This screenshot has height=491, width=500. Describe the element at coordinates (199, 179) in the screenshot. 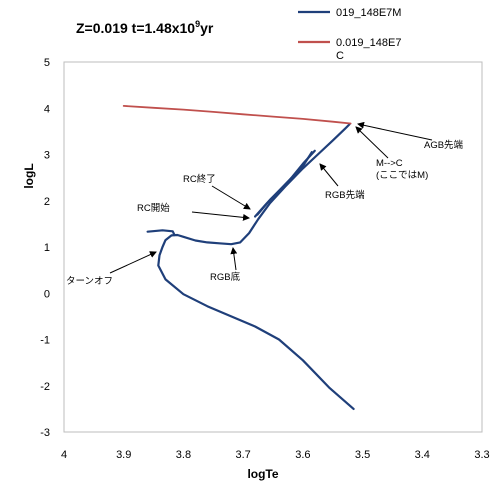

I see `annotation-label-4: RC終了` at that location.